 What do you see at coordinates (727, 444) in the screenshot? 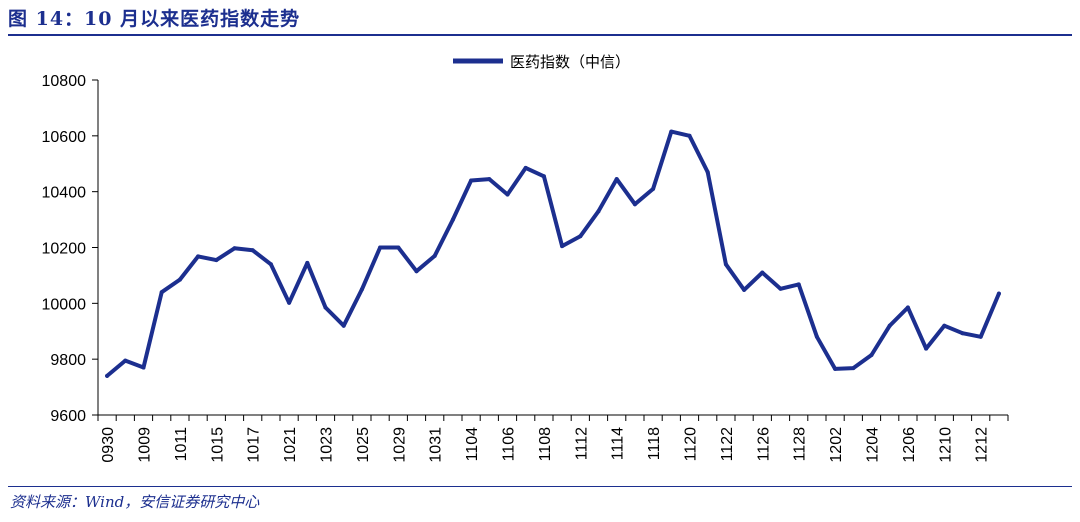
I see `x-tick-label: 1122` at bounding box center [727, 444].